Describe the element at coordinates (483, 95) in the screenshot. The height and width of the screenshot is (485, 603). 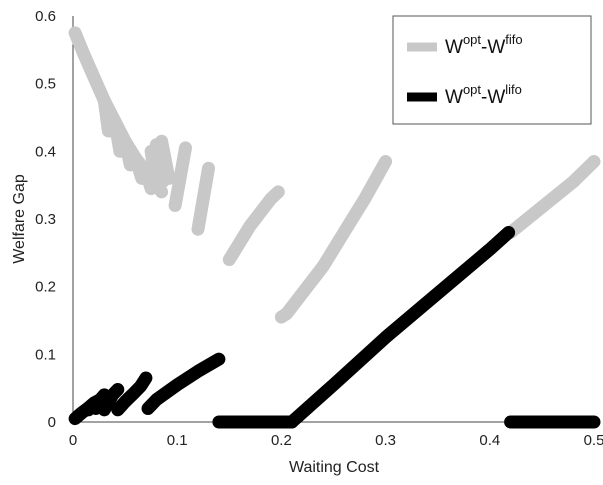
I see `legend-label-lifo: Wopt-Wlifo` at that location.